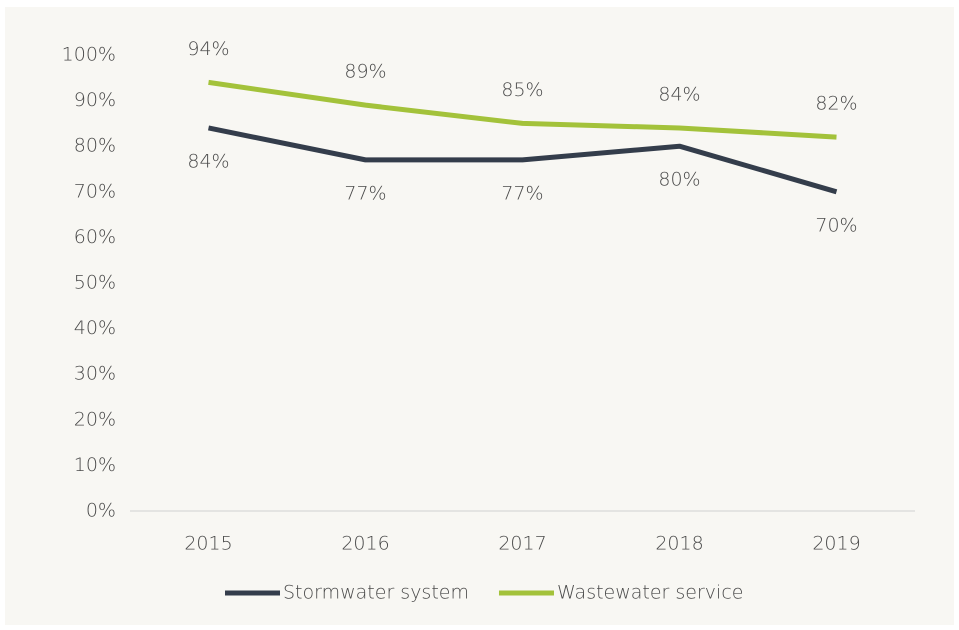  Describe the element at coordinates (208, 49) in the screenshot. I see `data-label: 94%` at that location.